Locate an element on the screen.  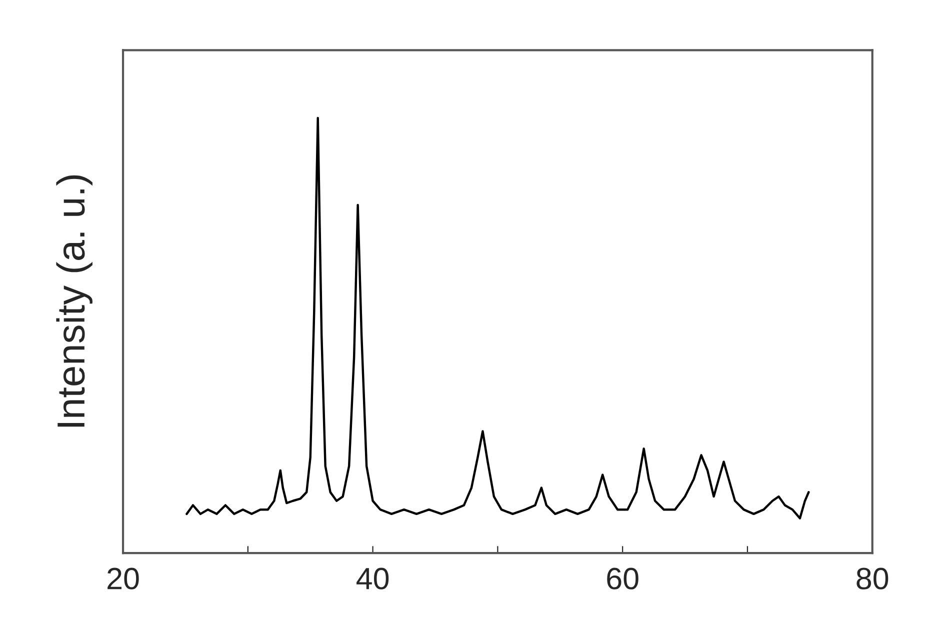
x-tick-label: 40 is located at coordinates (372, 579).